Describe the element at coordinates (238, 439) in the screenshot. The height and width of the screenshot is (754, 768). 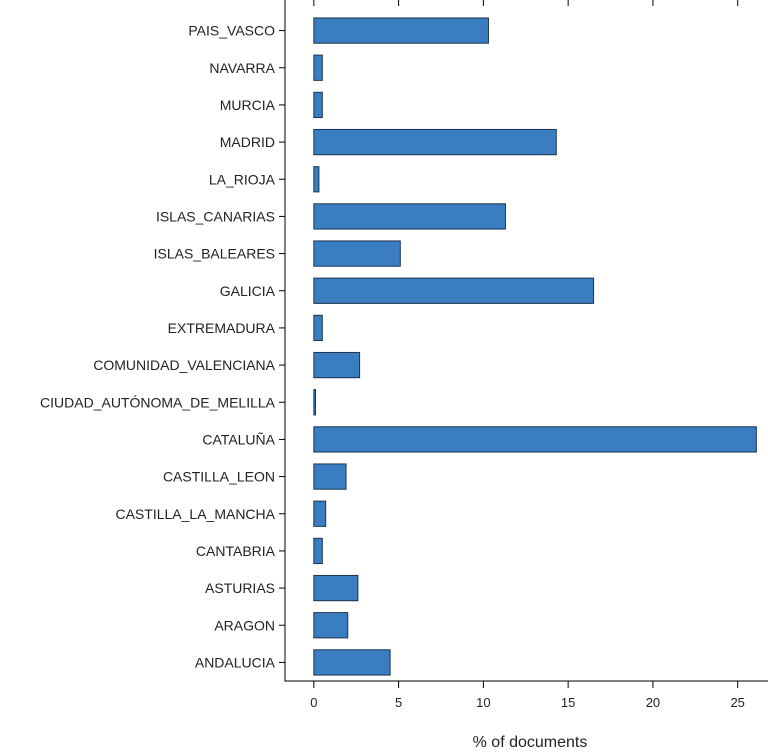
I see `category-label: CATALUÑA` at that location.